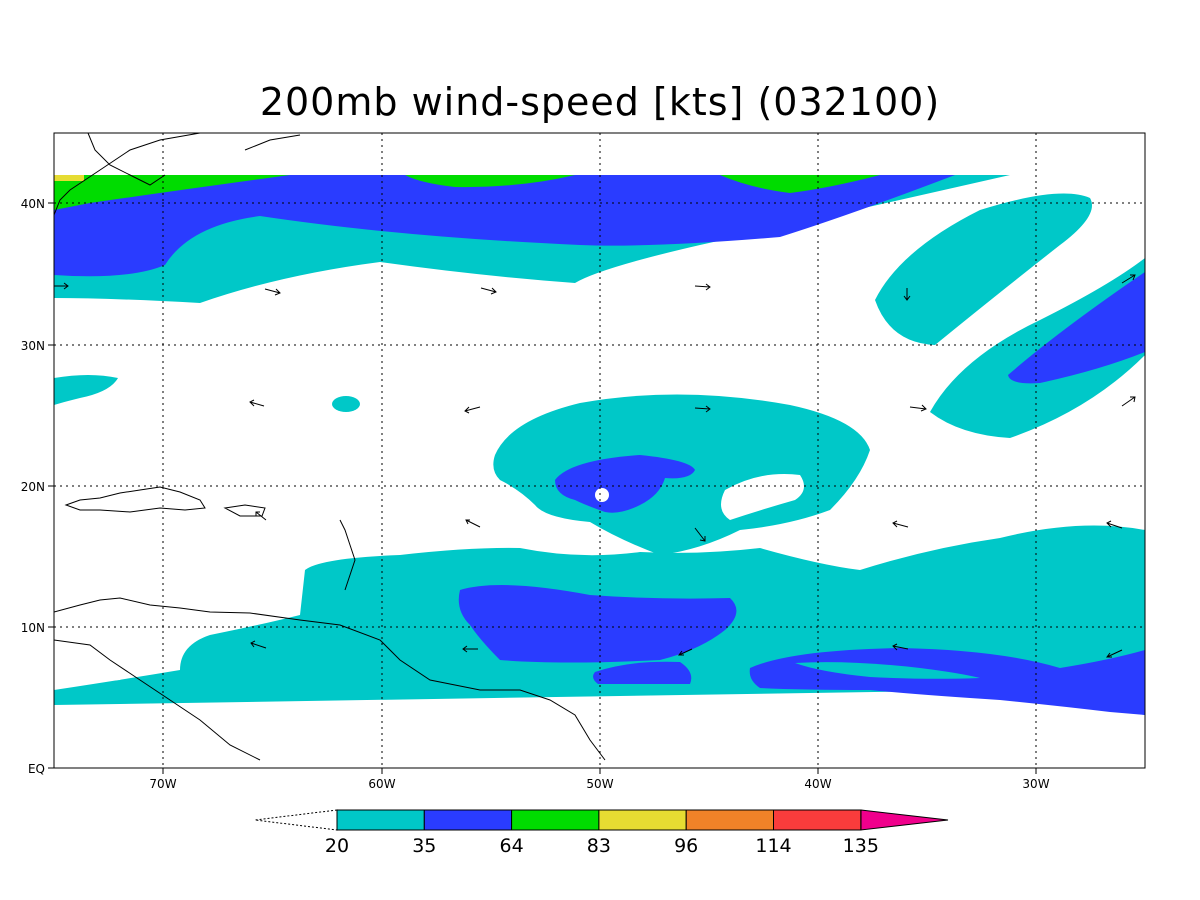 Image resolution: width=1200 pixels, height=900 pixels. I want to click on blue-region-east-jet, so click(1076, 328).